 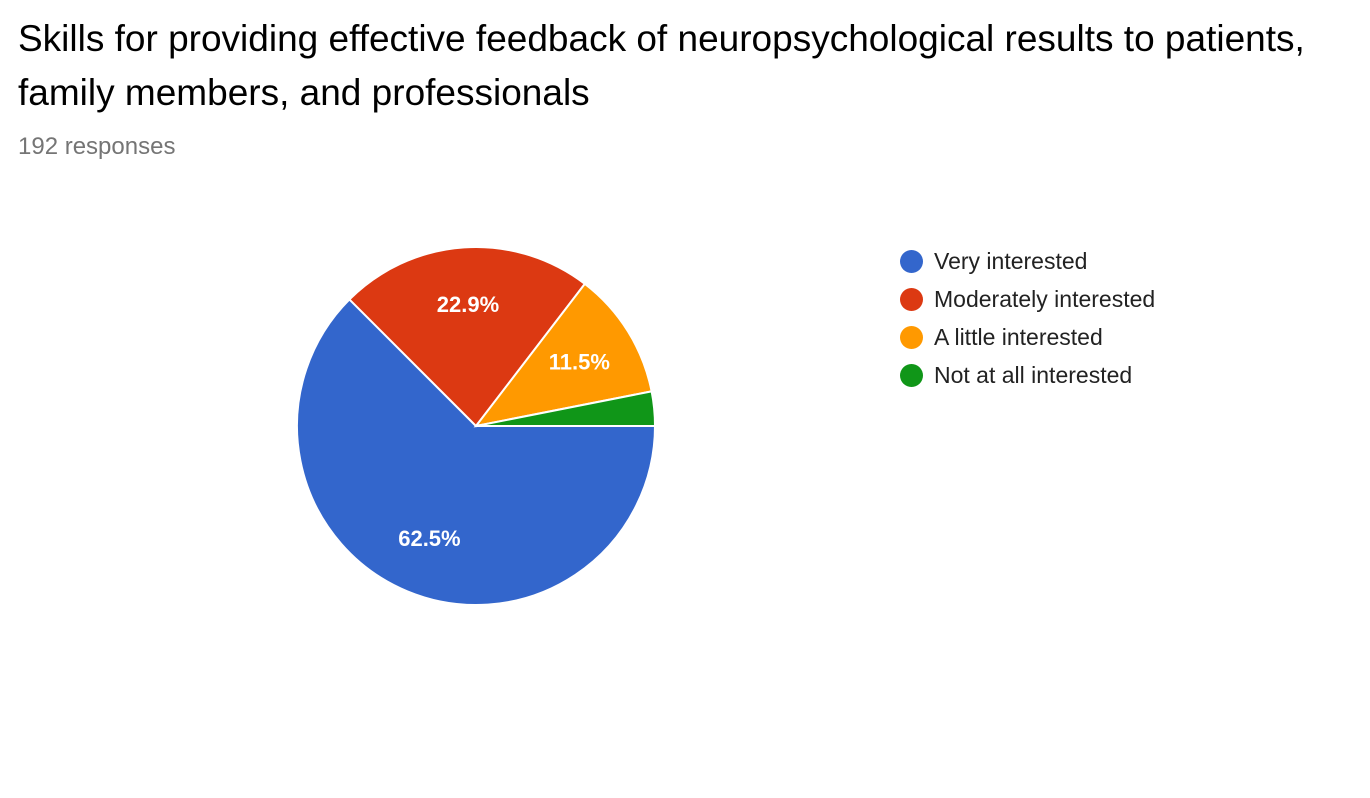 I want to click on slice-label-very-interested: 62.5%, so click(x=429, y=538).